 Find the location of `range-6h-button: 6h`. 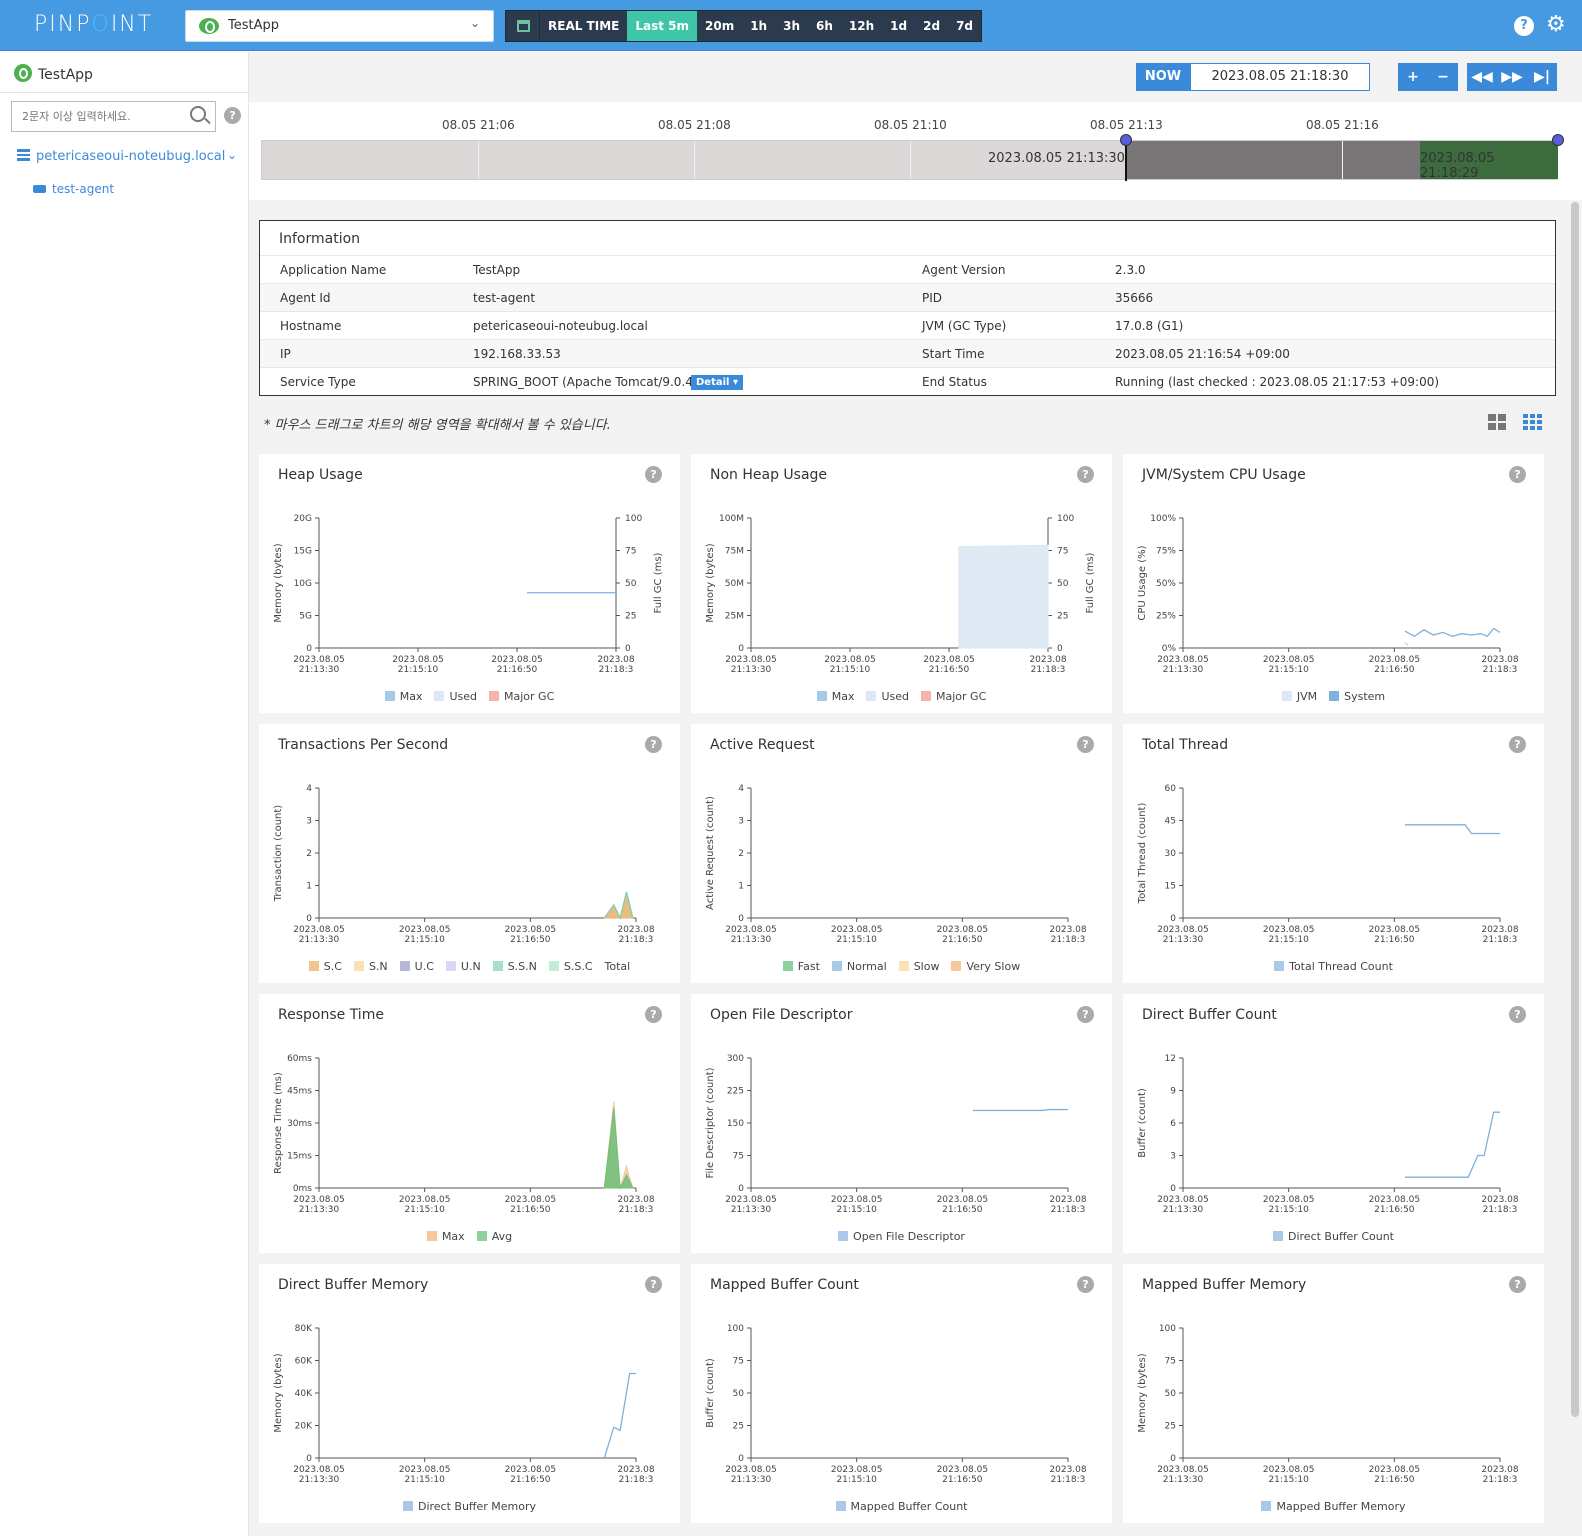

range-6h-button: 6h is located at coordinates (824, 26).